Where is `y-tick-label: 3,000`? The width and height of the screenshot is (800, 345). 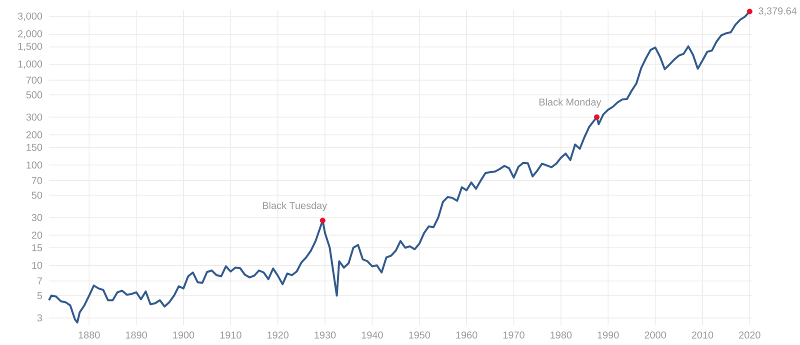 y-tick-label: 3,000 is located at coordinates (30, 16).